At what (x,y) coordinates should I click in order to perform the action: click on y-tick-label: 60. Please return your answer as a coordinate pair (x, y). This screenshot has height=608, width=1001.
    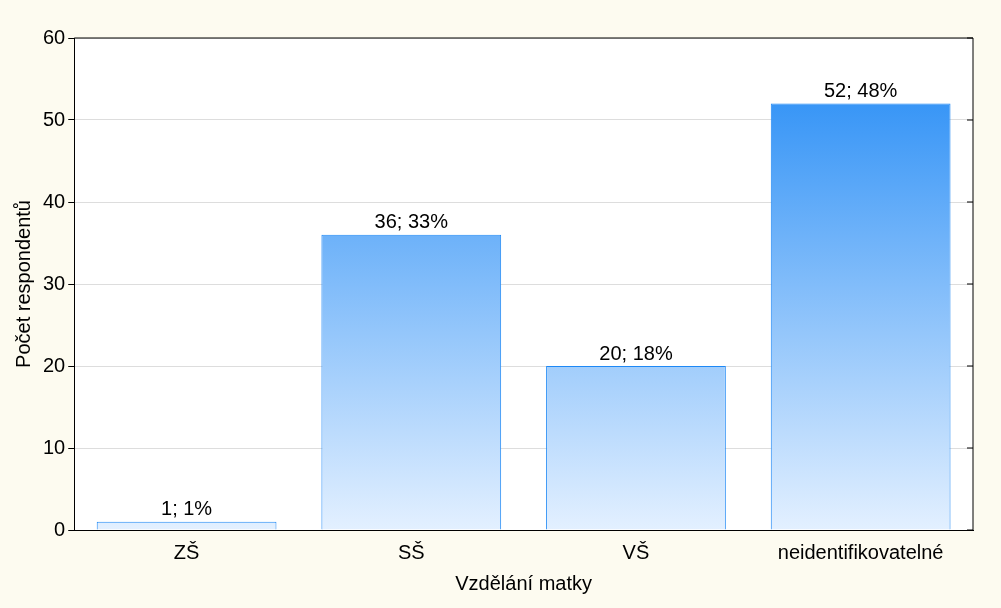
    Looking at the image, I should click on (54, 36).